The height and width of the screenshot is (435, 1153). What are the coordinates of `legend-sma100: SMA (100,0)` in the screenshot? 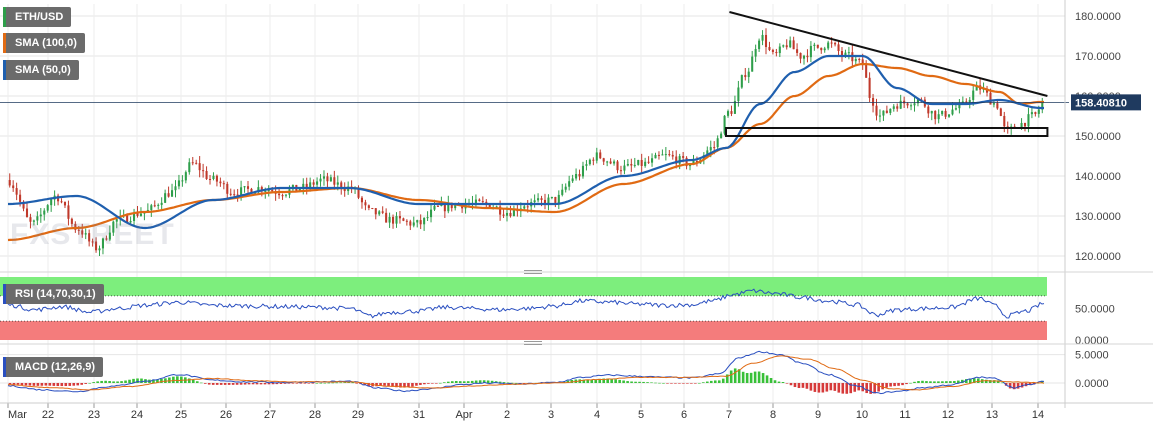 It's located at (44, 43).